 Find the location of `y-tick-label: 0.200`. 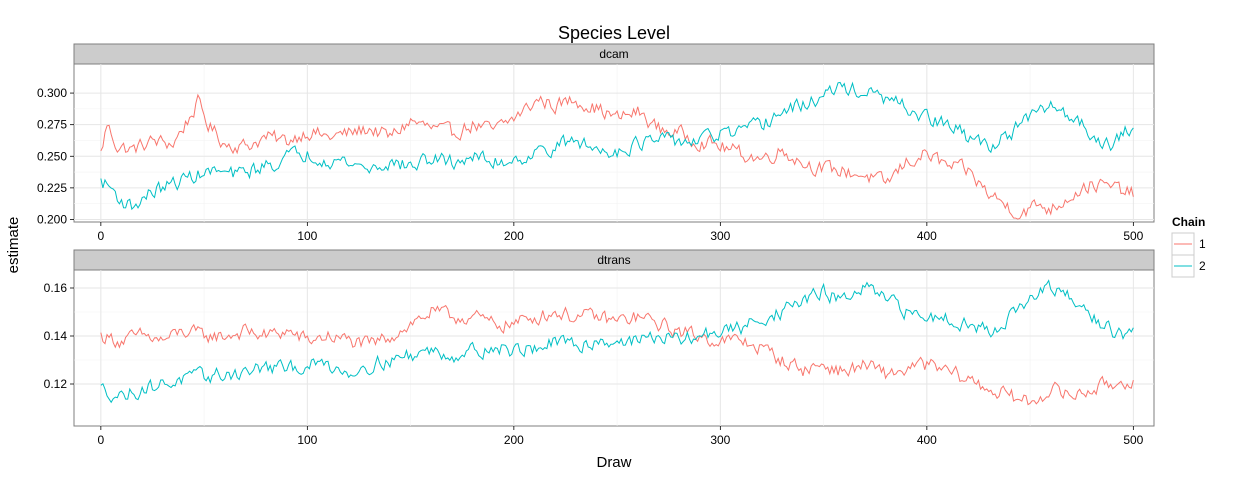

y-tick-label: 0.200 is located at coordinates (52, 219).